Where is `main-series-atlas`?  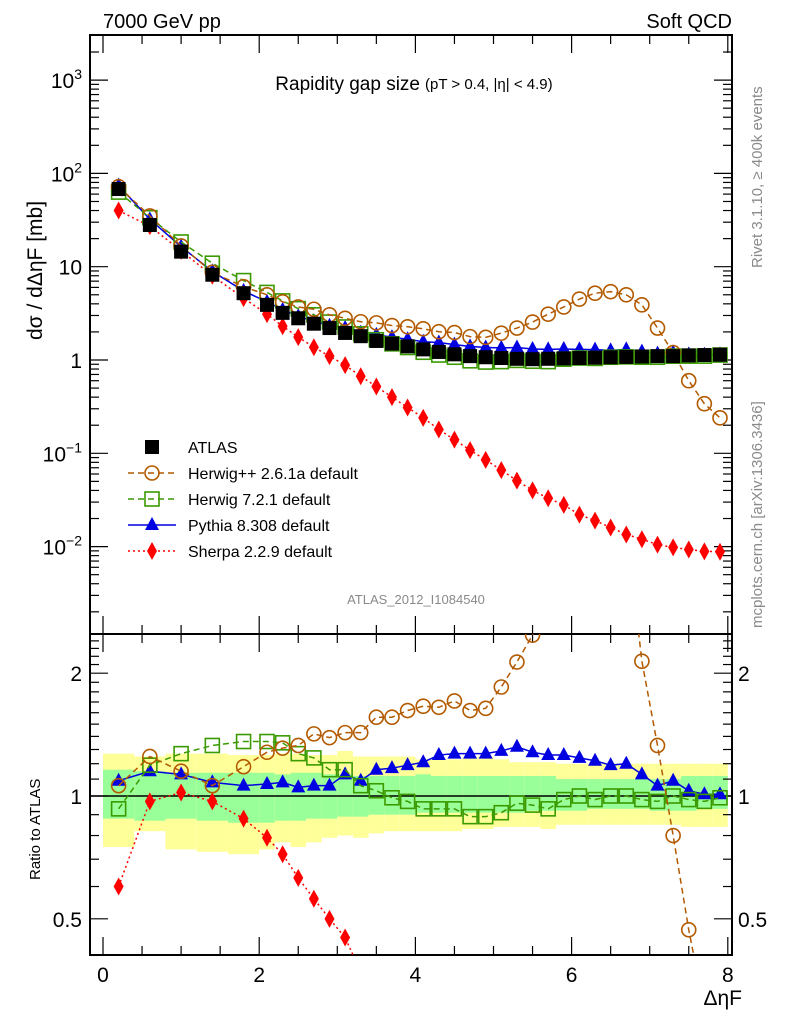
main-series-atlas is located at coordinates (419, 274).